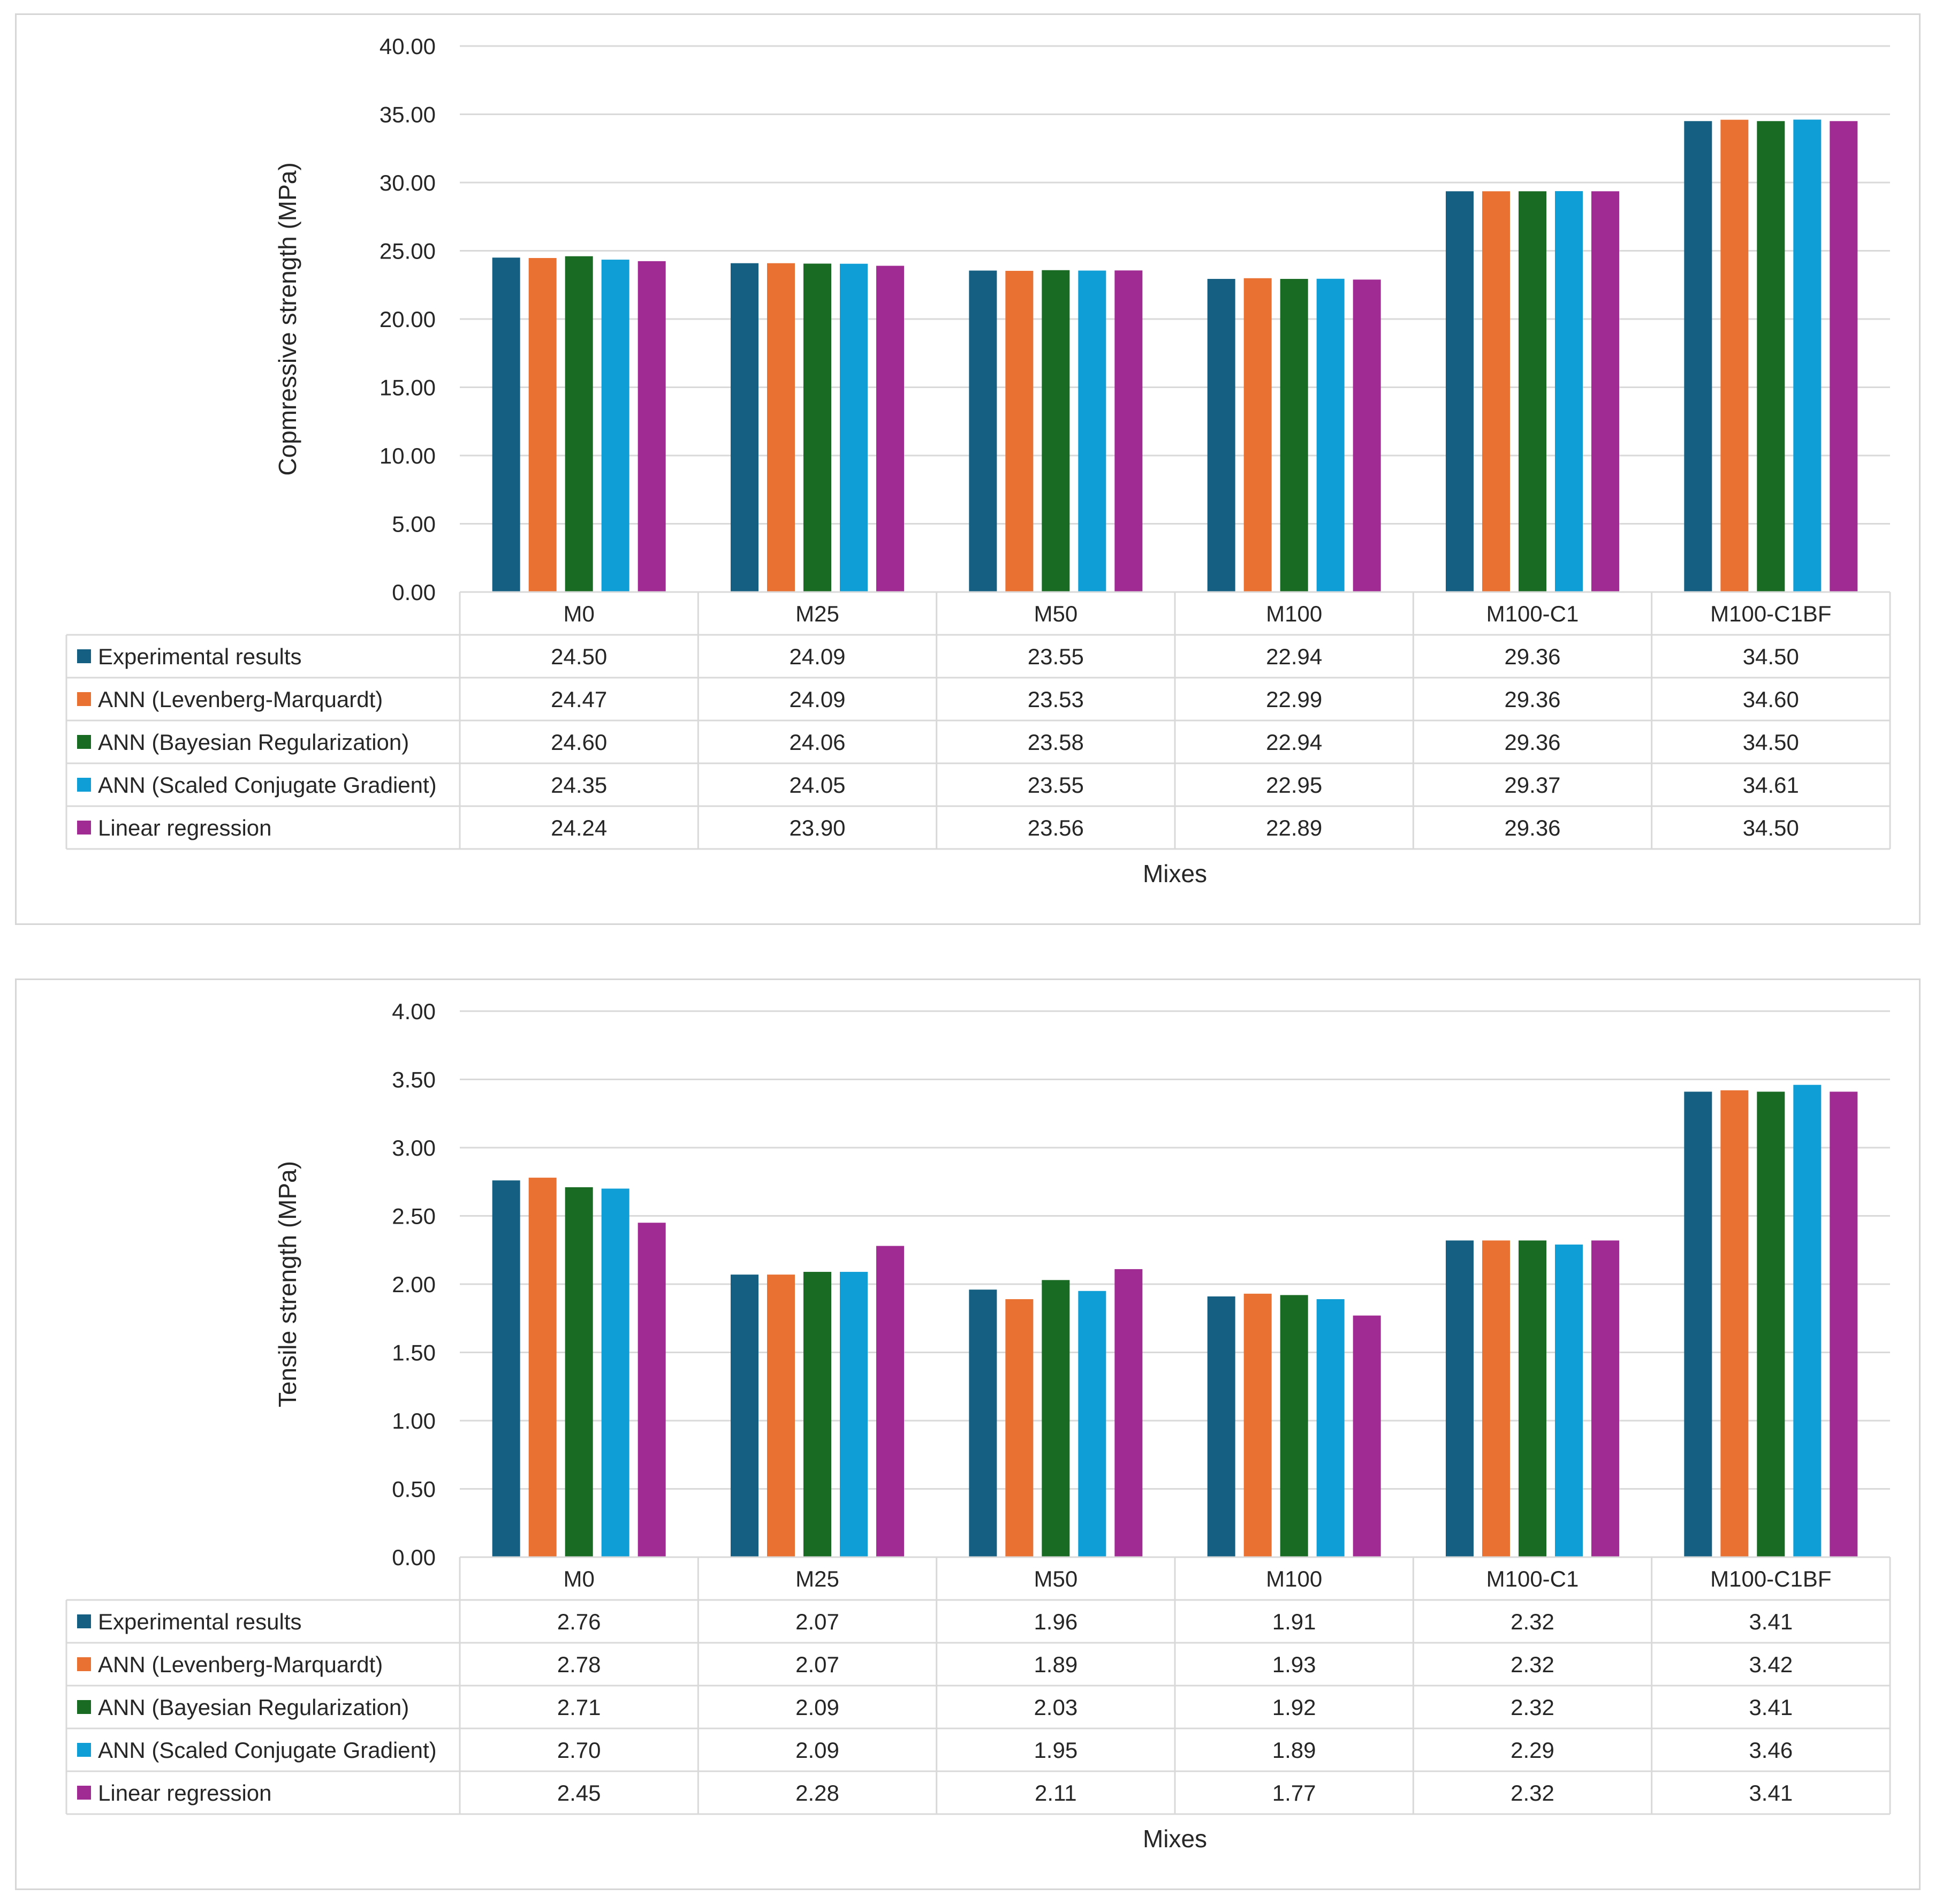  What do you see at coordinates (1771, 742) in the screenshot?
I see `data-label: 34.50` at bounding box center [1771, 742].